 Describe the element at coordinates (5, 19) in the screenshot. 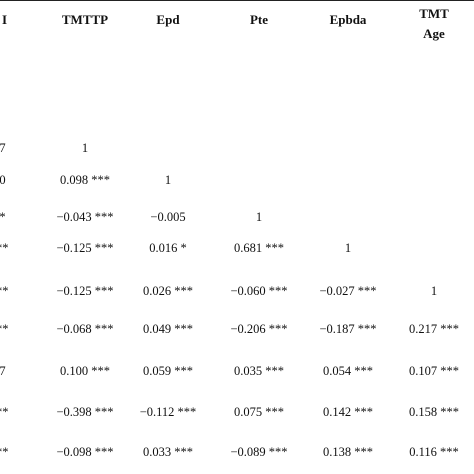

I see `header-left-fragment: I` at that location.